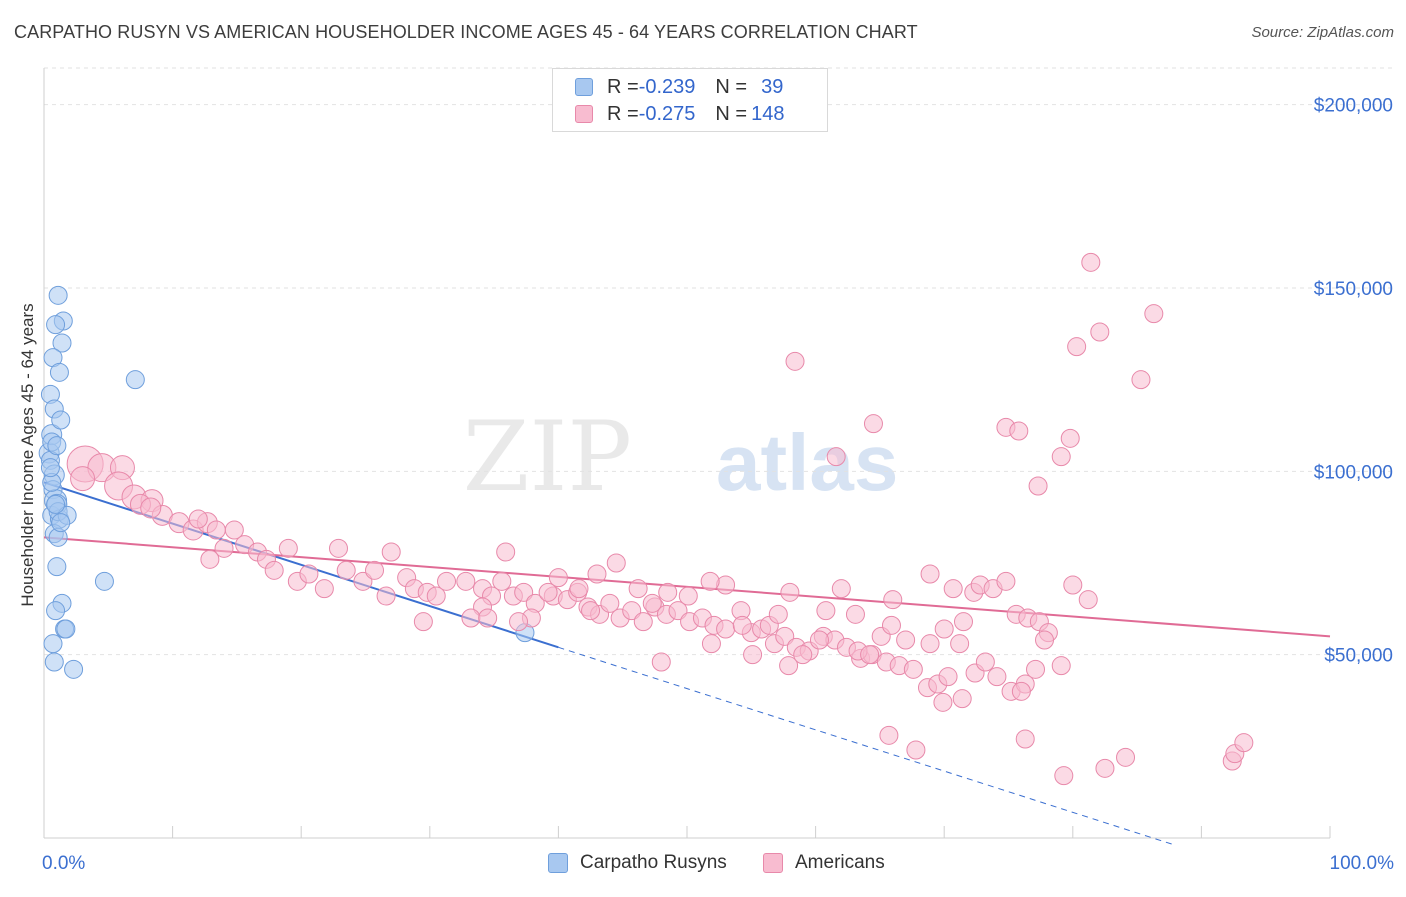  What do you see at coordinates (1362, 863) in the screenshot?
I see `x-tick-label: 100.0%` at bounding box center [1362, 863].